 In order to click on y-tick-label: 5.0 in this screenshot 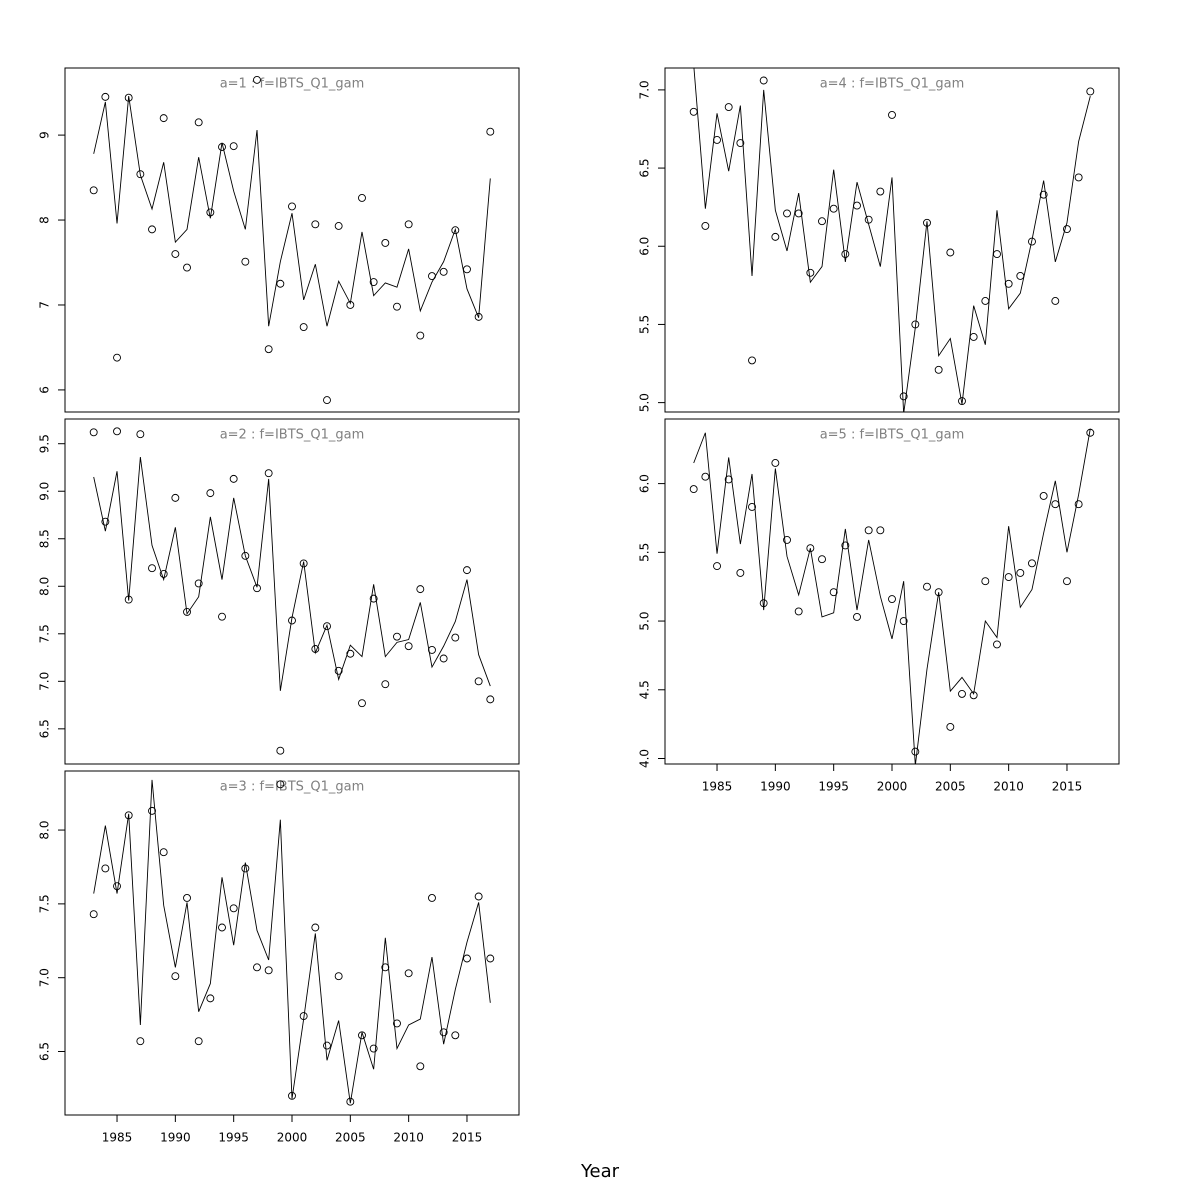, I will do `click(645, 402)`.